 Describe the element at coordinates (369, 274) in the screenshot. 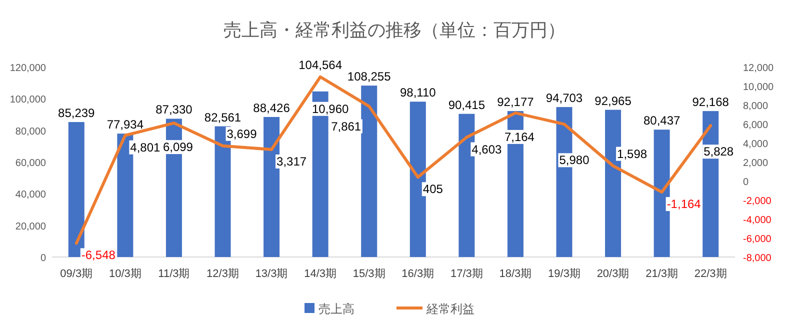

I see `x-tick-label: 15/3期` at that location.